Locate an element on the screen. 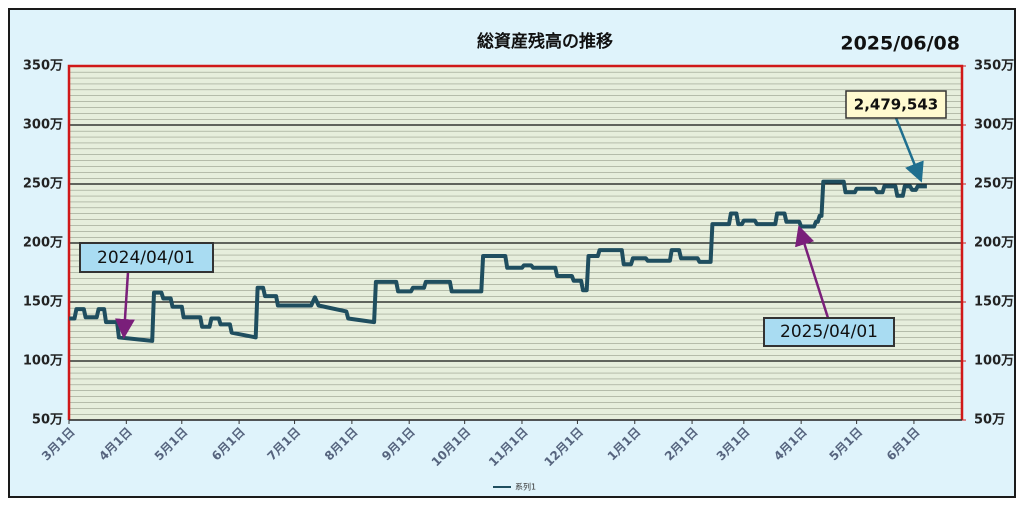  annotation: 2025/04/01 is located at coordinates (829, 332).